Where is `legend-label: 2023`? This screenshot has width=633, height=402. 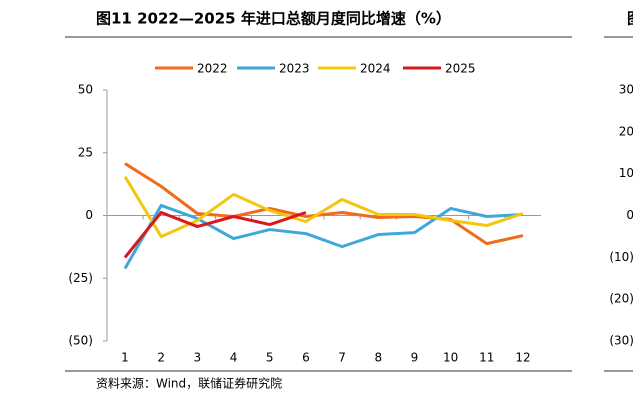
legend-label: 2023 is located at coordinates (294, 69).